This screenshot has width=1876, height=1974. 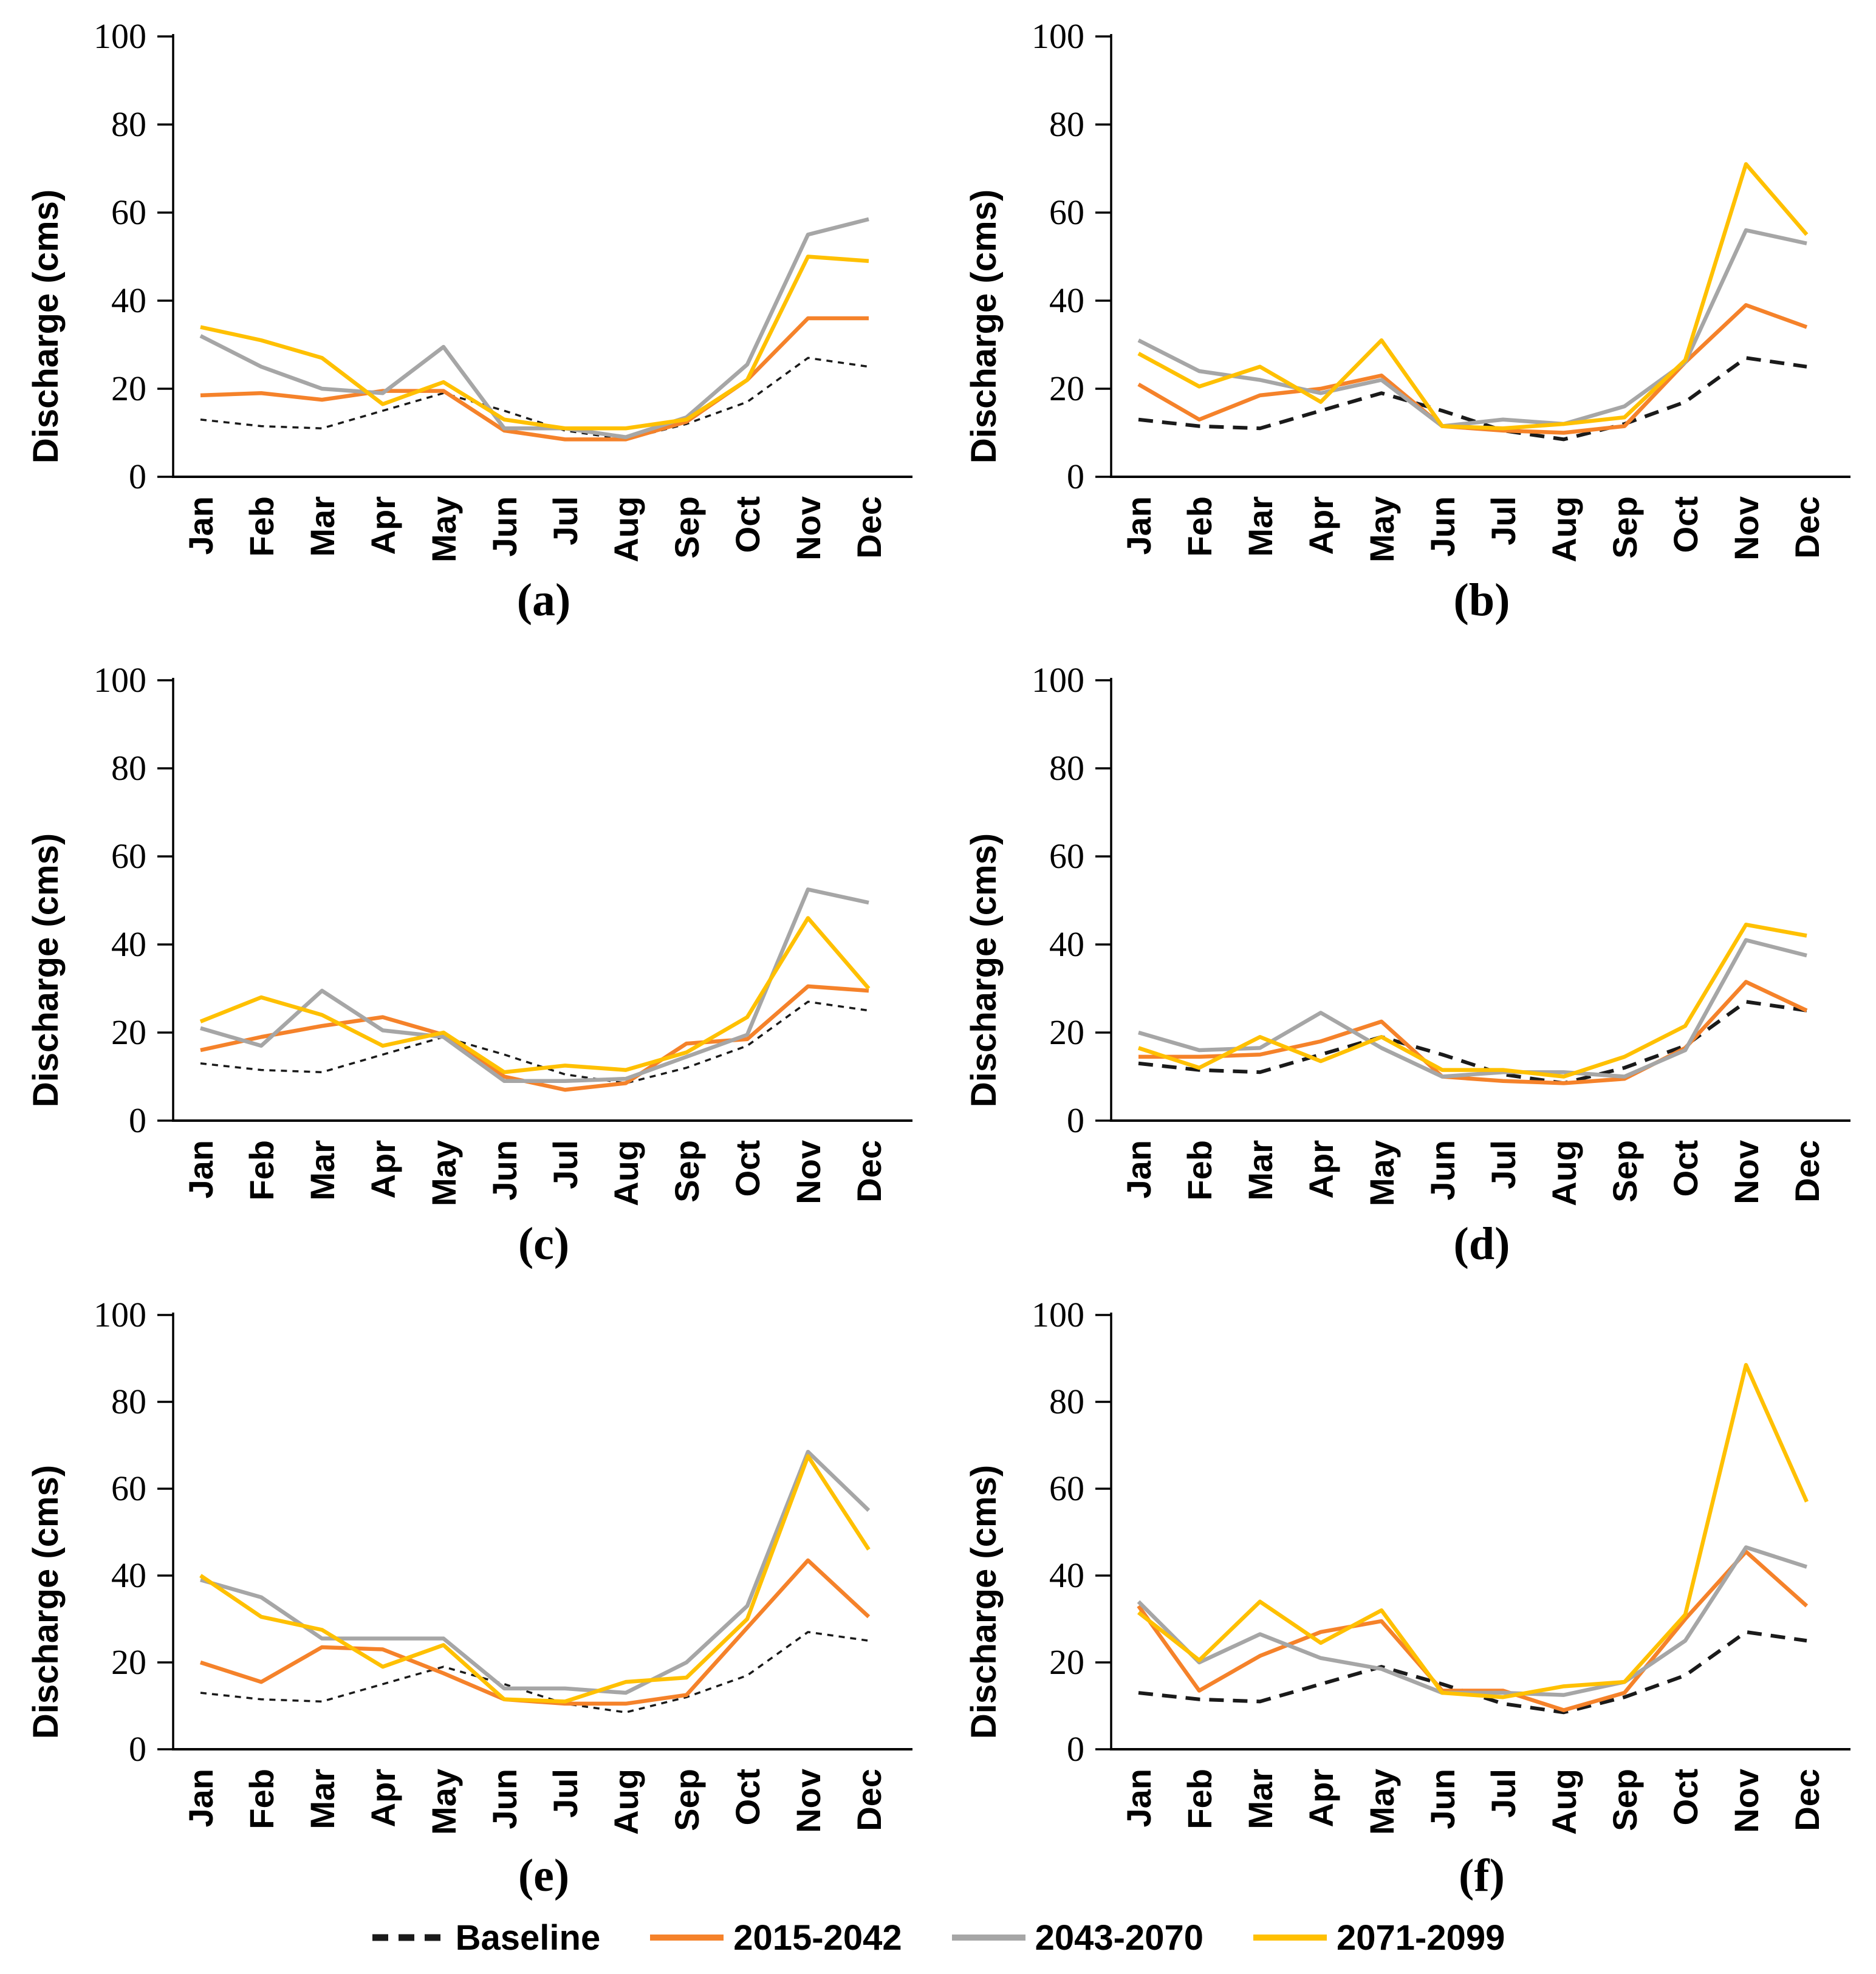 What do you see at coordinates (486, 1938) in the screenshot?
I see `legend-item-baseline: Baseline` at bounding box center [486, 1938].